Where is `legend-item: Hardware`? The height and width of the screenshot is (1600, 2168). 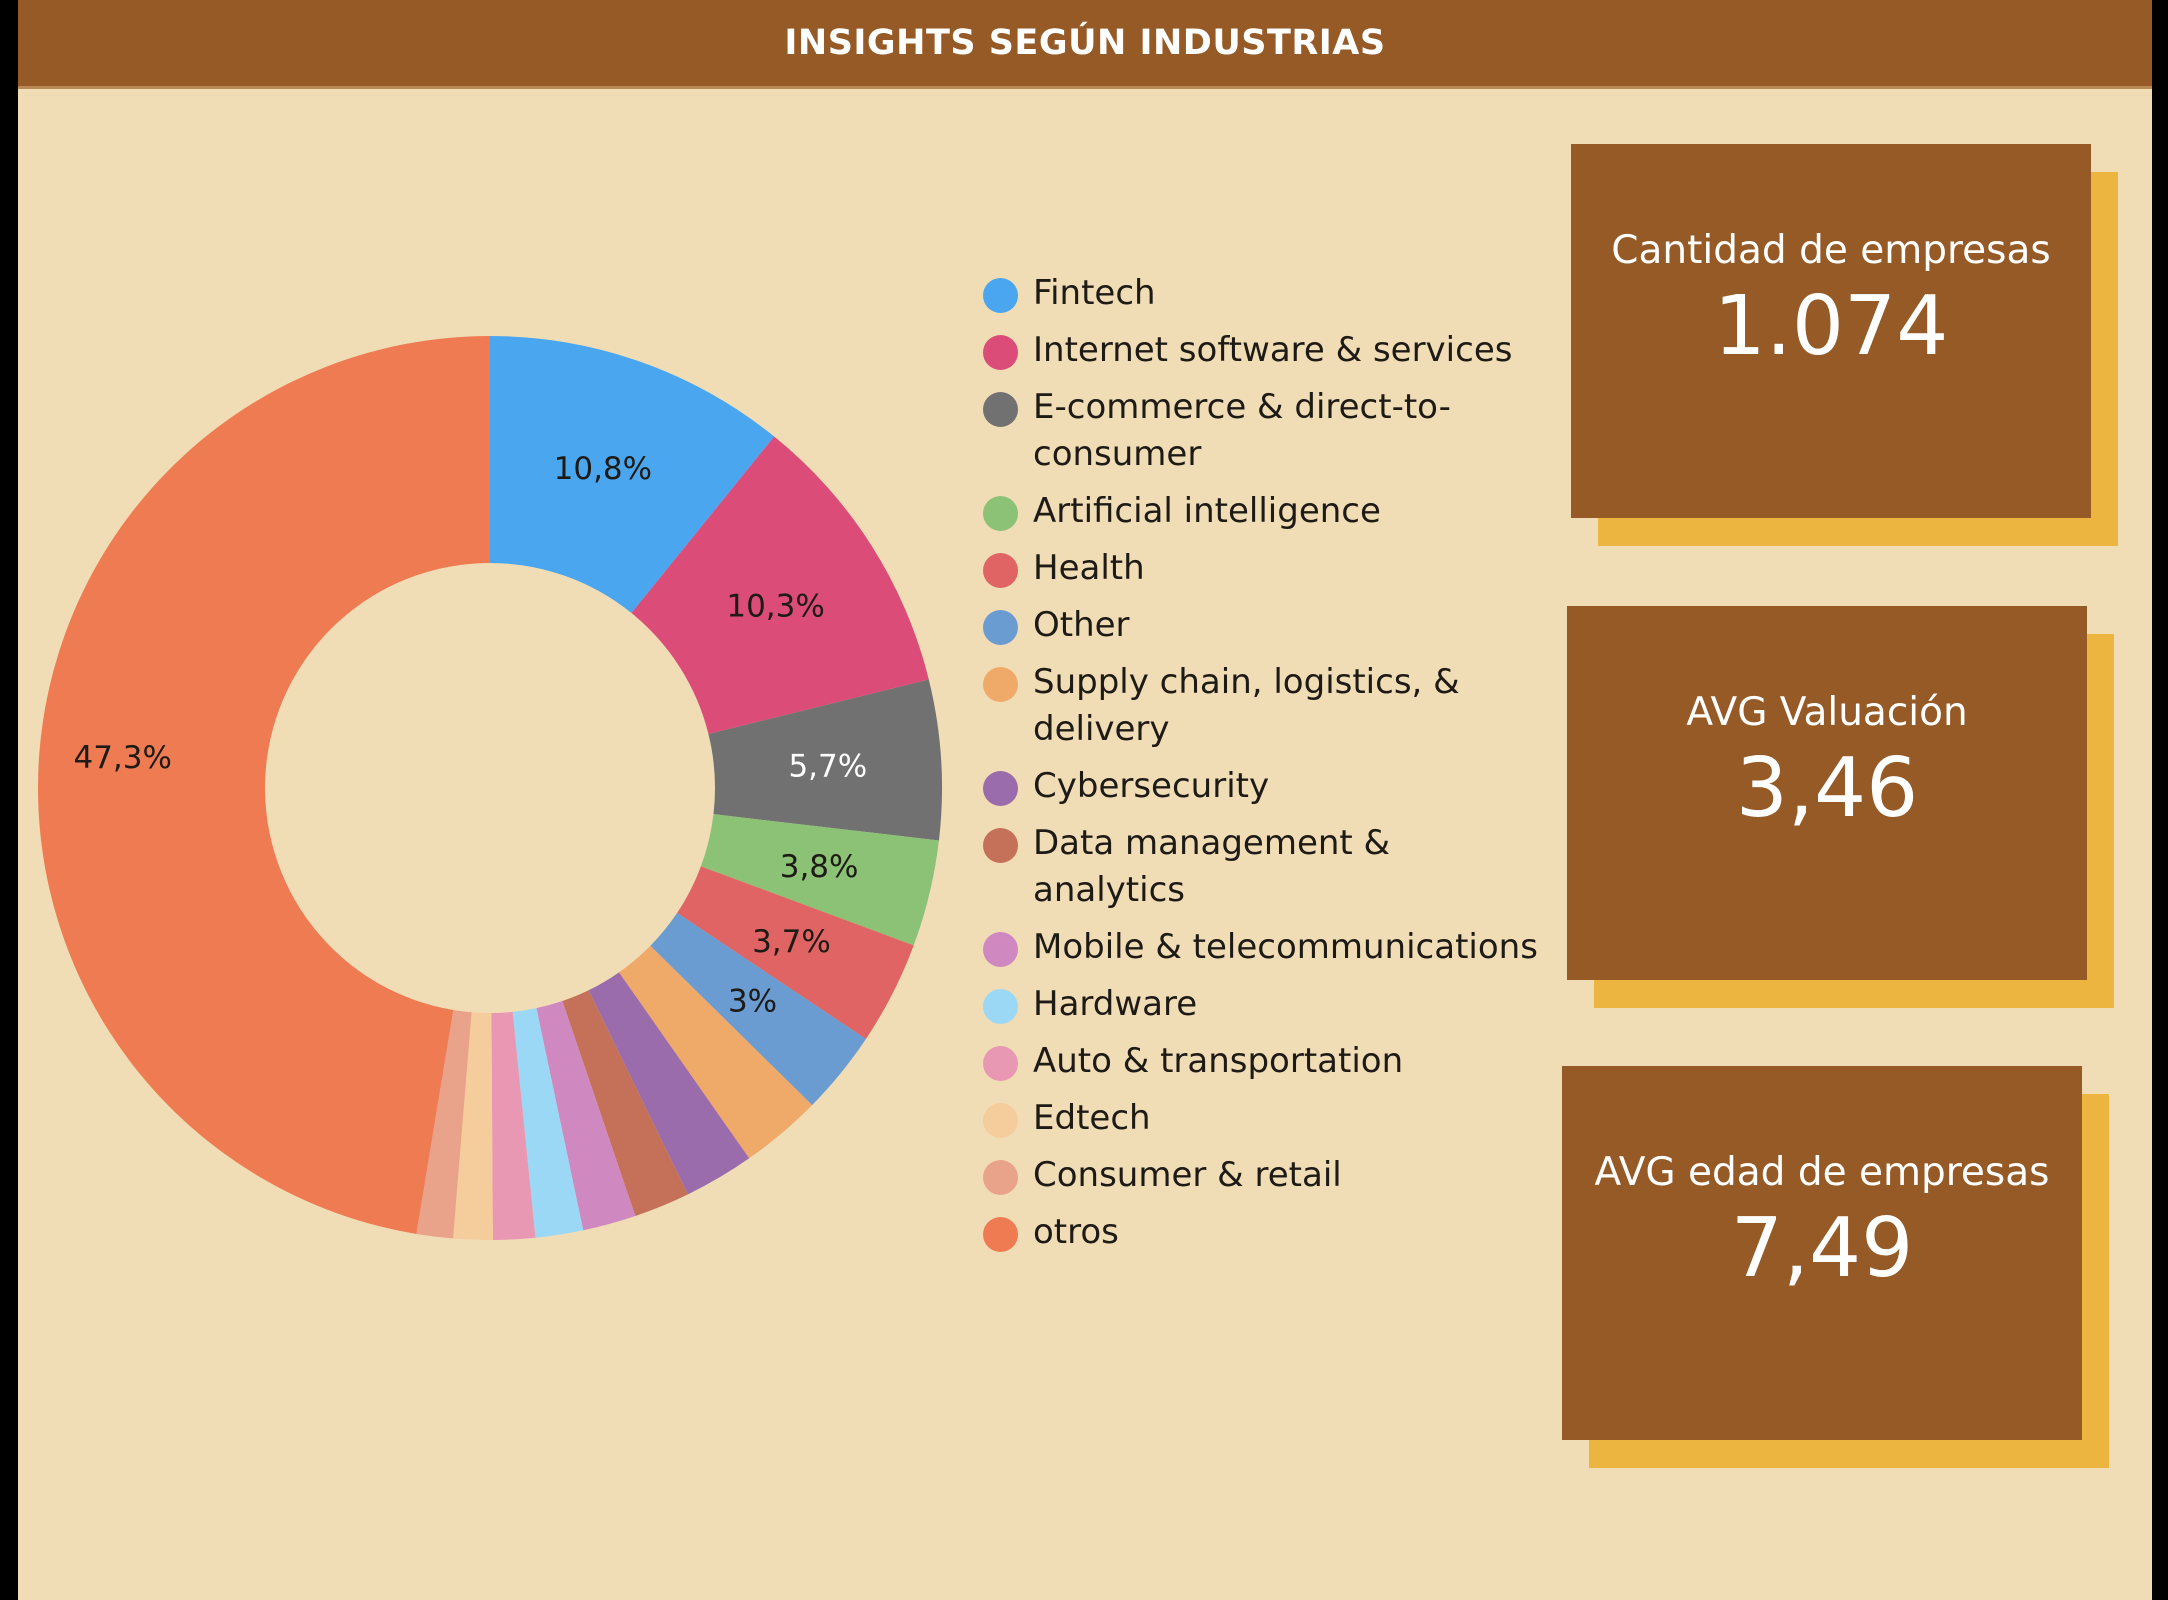 legend-item: Hardware is located at coordinates (1263, 1004).